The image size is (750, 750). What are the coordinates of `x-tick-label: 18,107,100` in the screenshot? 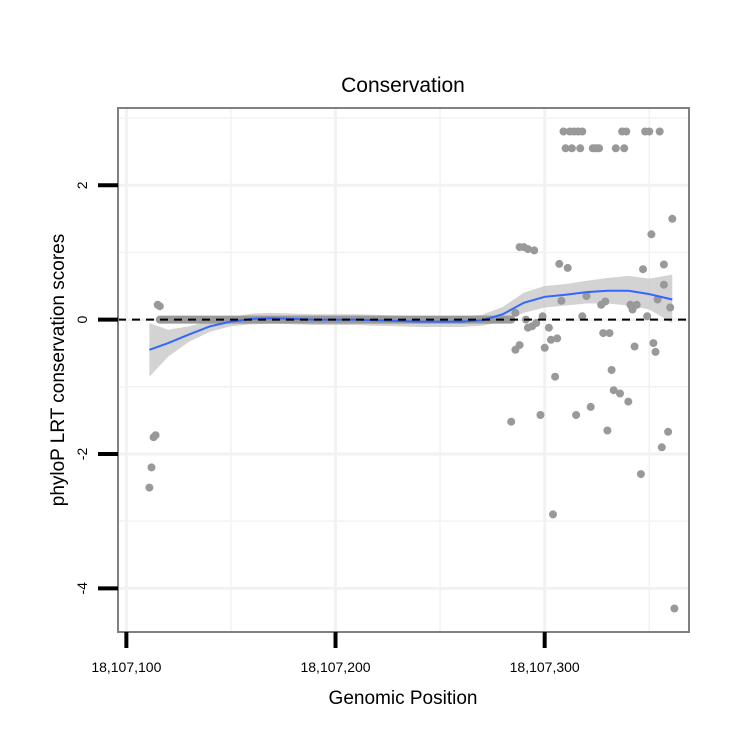 It's located at (126, 667).